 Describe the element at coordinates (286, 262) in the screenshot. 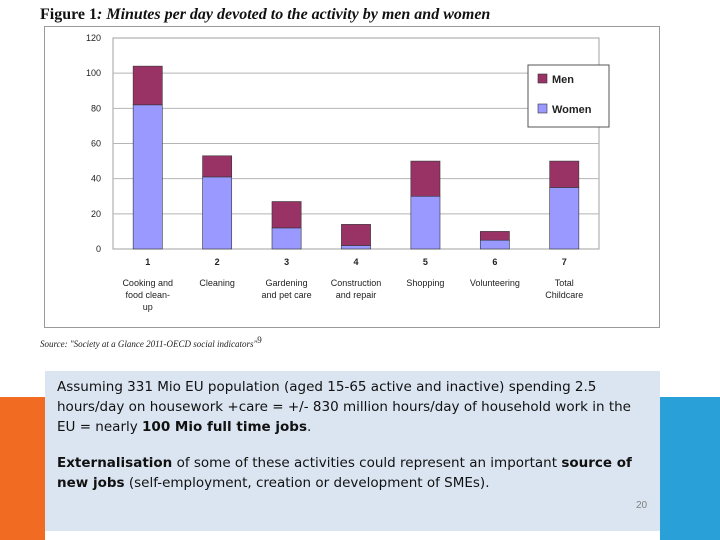

I see `x-tick-number: 3` at that location.